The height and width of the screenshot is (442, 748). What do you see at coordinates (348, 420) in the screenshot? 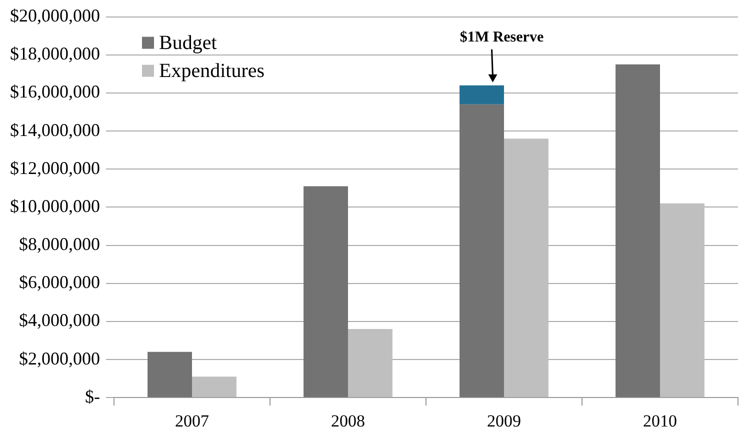
I see `x-tick-label: 2008` at bounding box center [348, 420].